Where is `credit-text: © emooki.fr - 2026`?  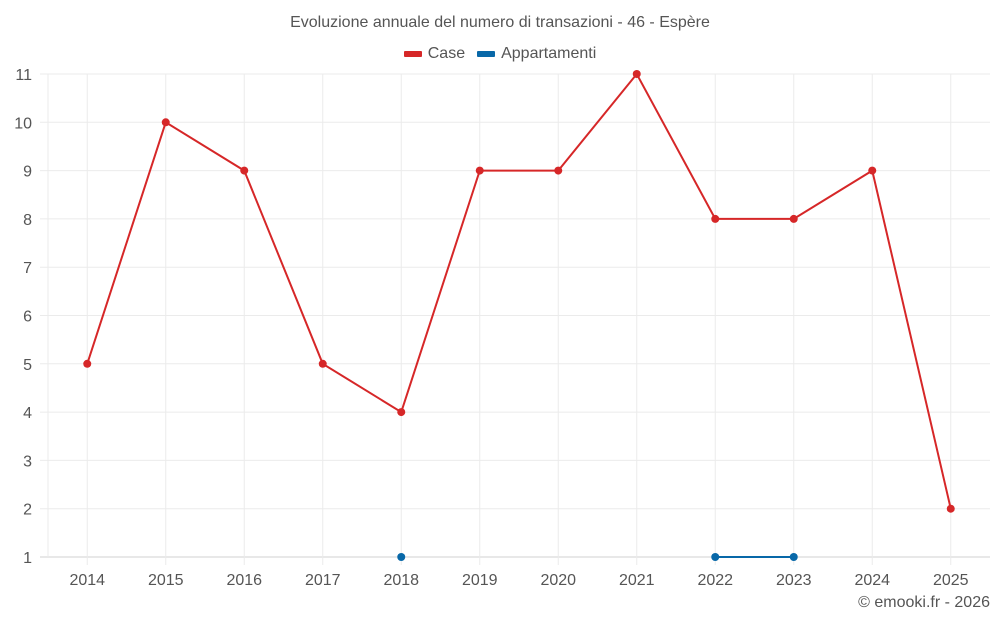
credit-text: © emooki.fr - 2026 is located at coordinates (924, 602).